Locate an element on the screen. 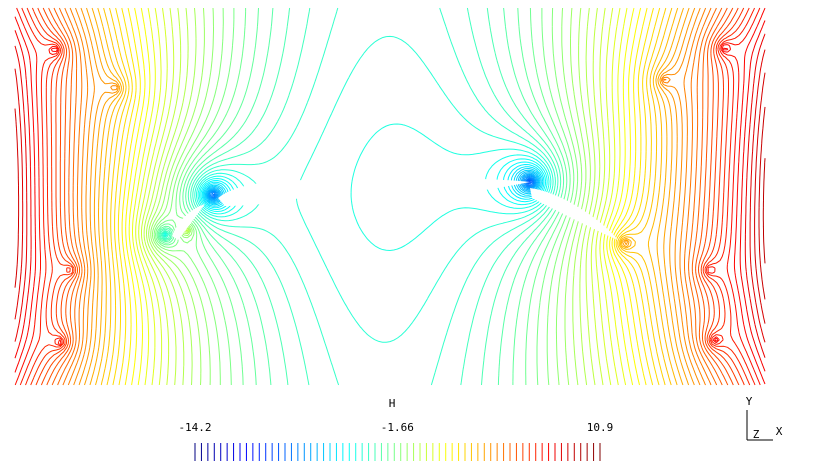 The image size is (814, 471). axis-label: X is located at coordinates (779, 431).